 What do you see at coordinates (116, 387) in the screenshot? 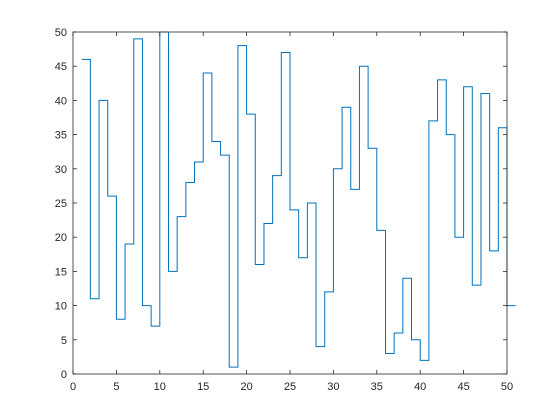
I see `x-tick-label: 5` at bounding box center [116, 387].